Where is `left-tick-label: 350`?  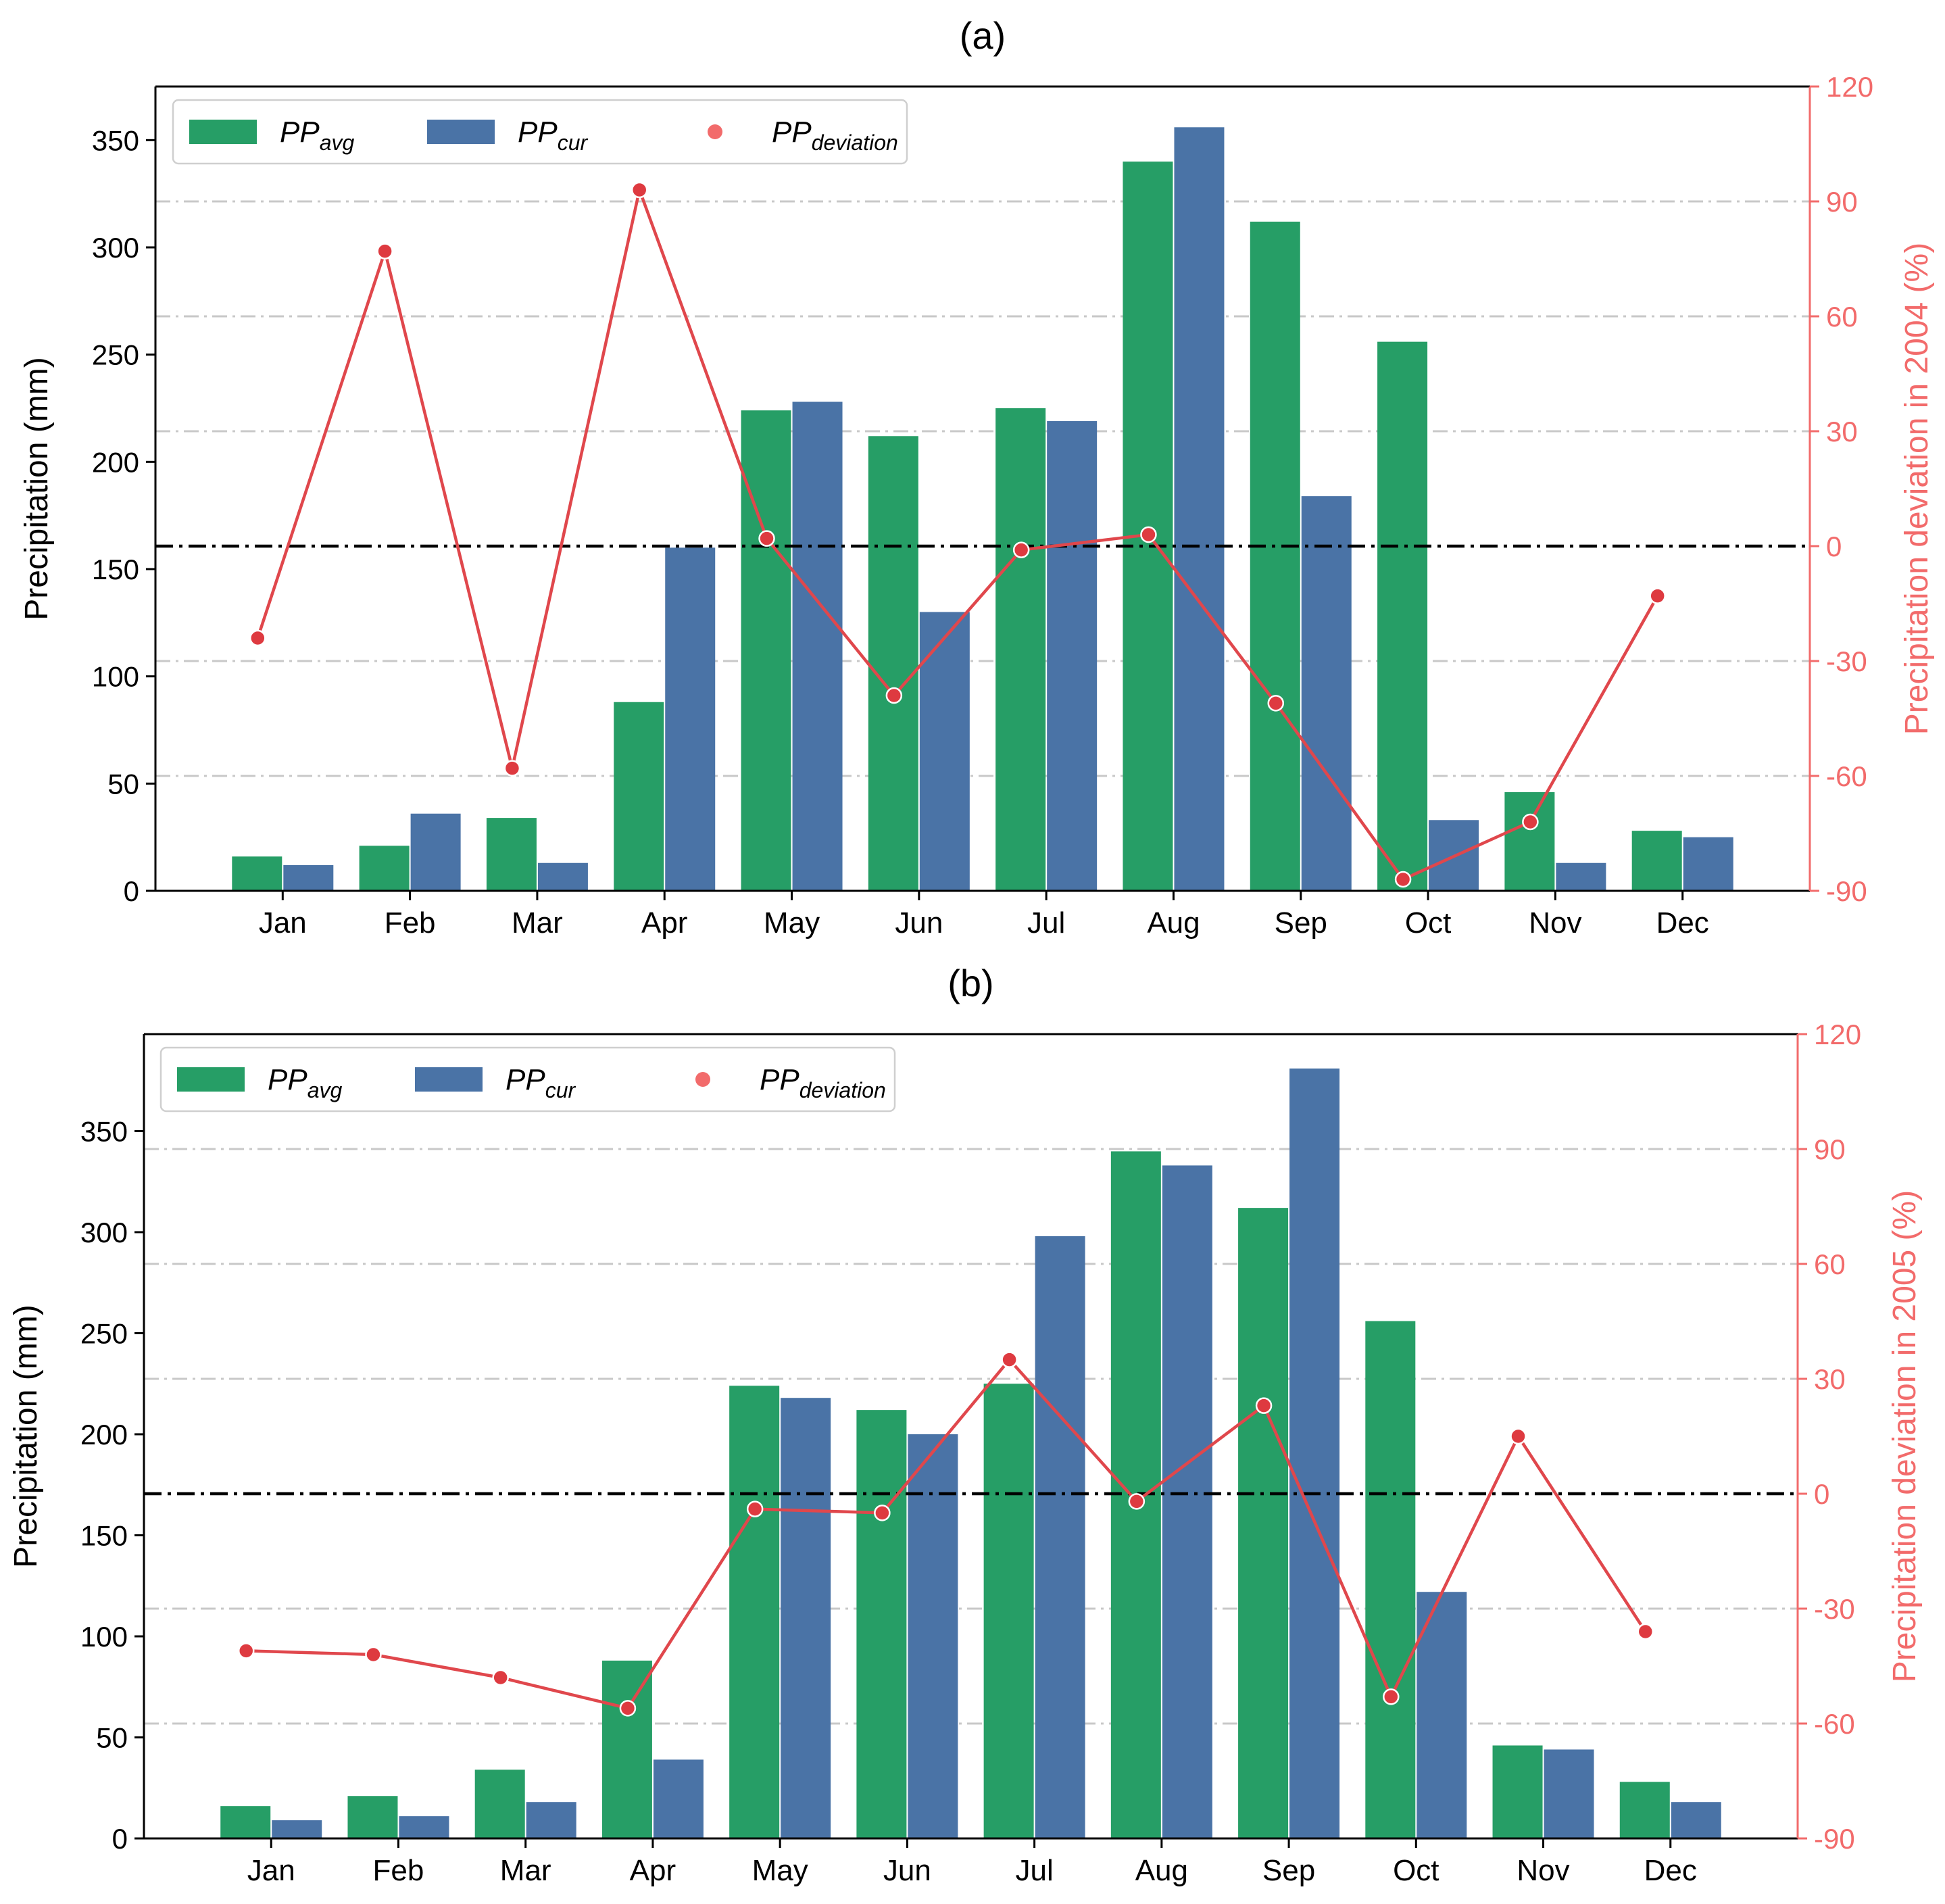
left-tick-label: 350 is located at coordinates (115, 140).